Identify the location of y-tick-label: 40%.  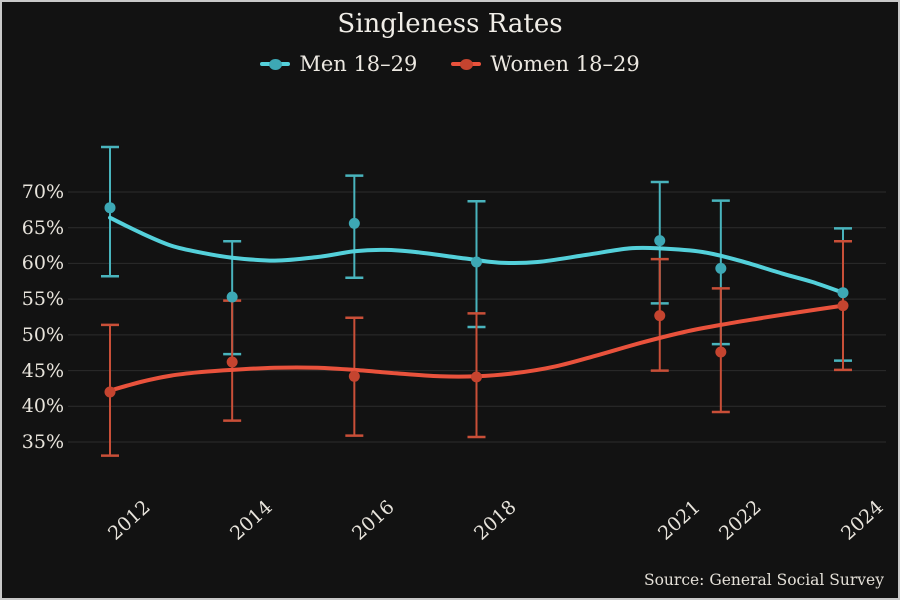
(42, 406).